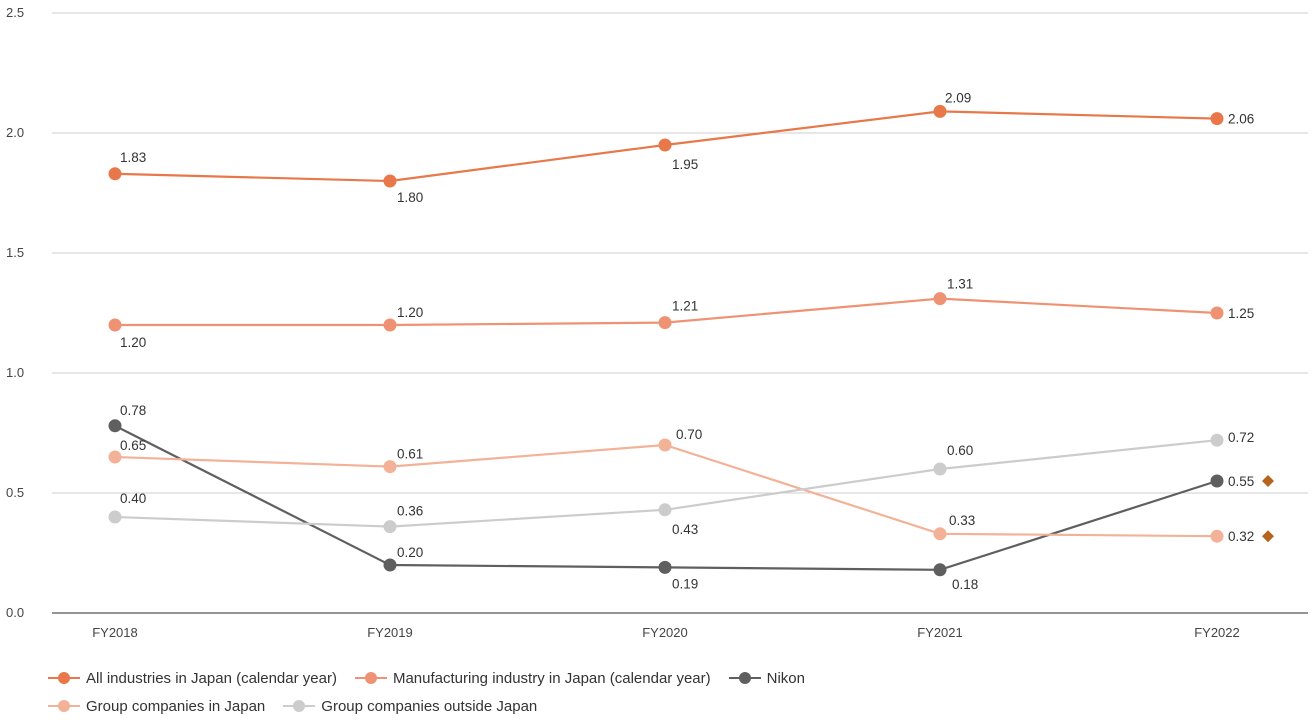  I want to click on data-label: 0.70, so click(689, 434).